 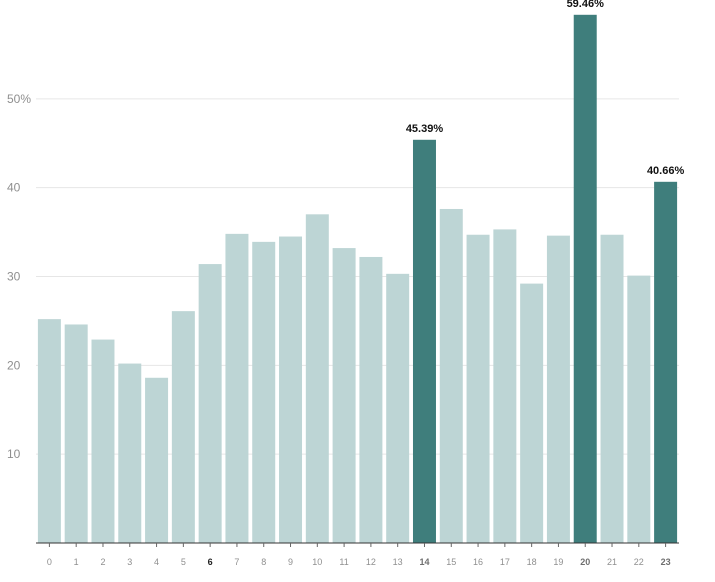 I want to click on x-tick-label-17: 17, so click(x=505, y=562).